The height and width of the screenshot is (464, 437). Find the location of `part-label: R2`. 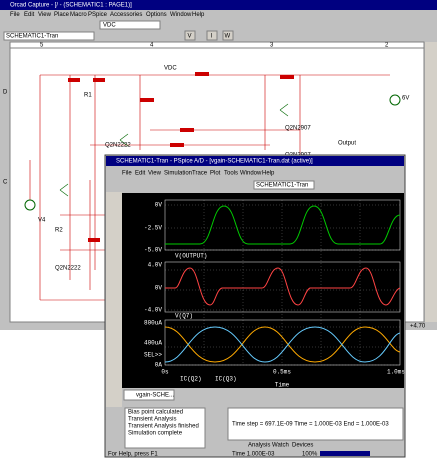

part-label: R2 is located at coordinates (59, 231).